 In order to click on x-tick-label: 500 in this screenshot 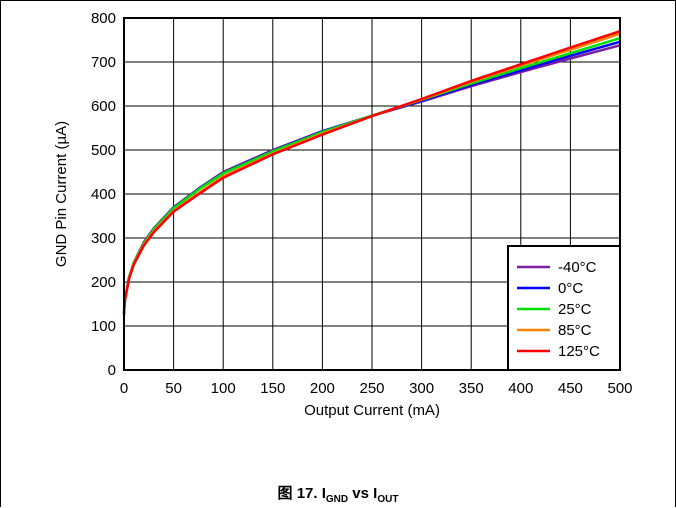, I will do `click(619, 388)`.